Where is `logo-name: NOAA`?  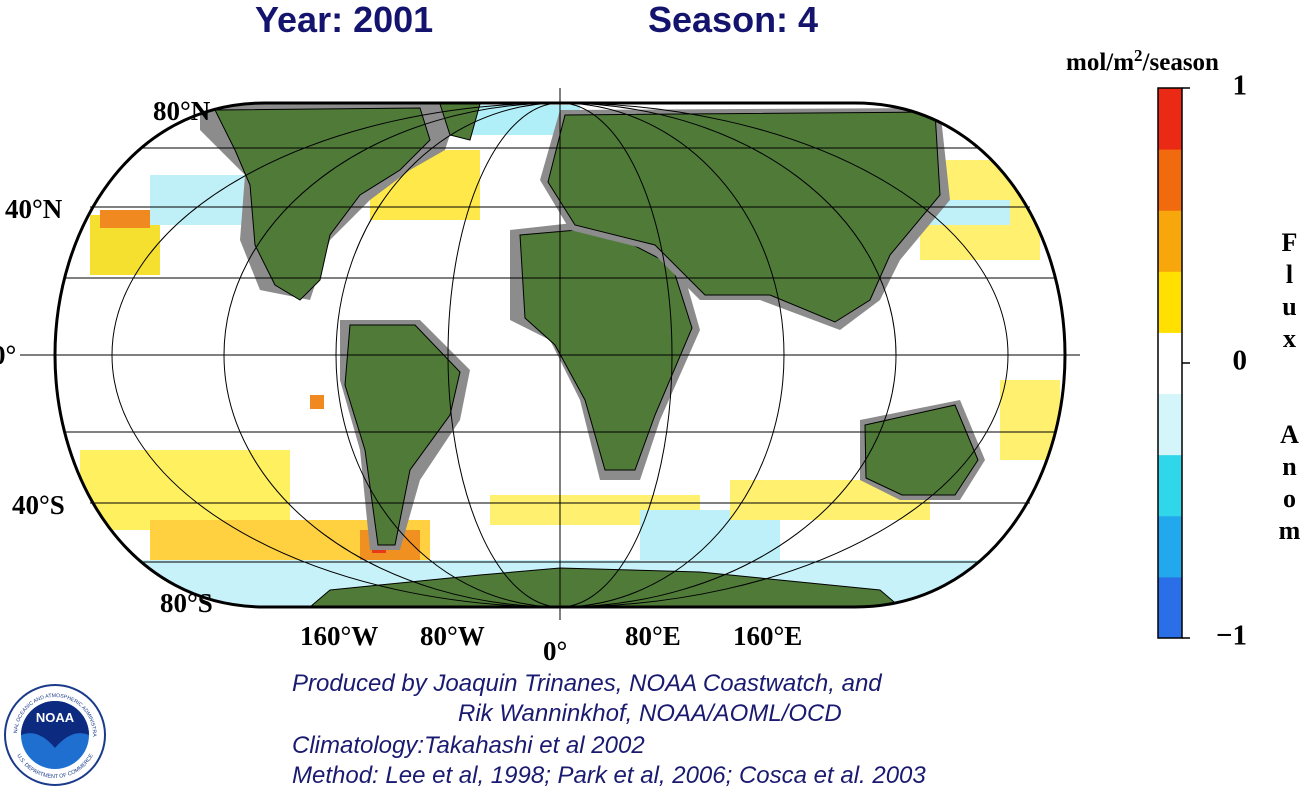 logo-name: NOAA is located at coordinates (55, 717).